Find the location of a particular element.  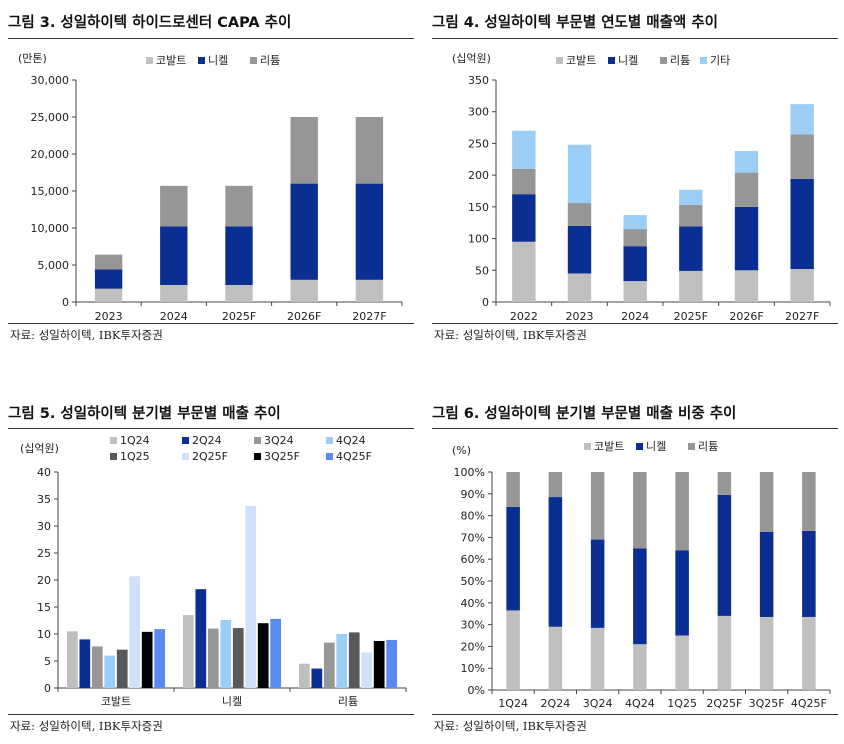

legend-label: 코발트 is located at coordinates (609, 446).